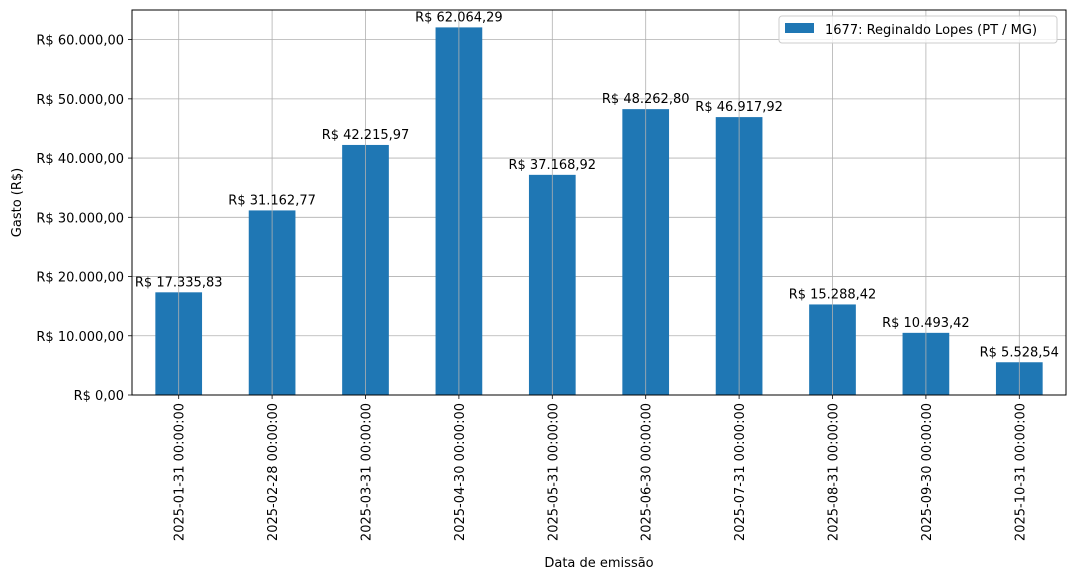 This screenshot has height=580, width=1072. I want to click on y-axis-title: Gasto (R$), so click(17, 202).